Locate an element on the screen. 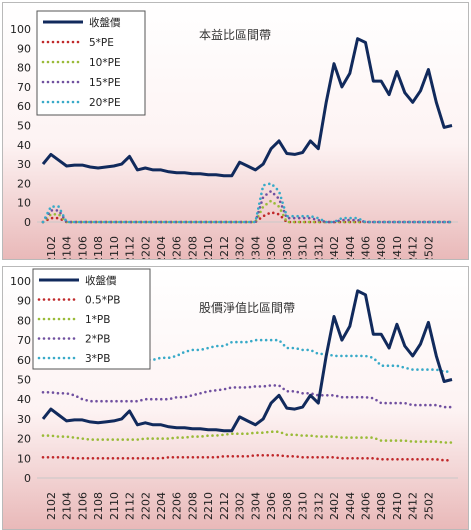 The width and height of the screenshot is (471, 530). legend: 收盤價 0.5*PB 1*PB 2*PB 3*PB is located at coordinates (91, 319).